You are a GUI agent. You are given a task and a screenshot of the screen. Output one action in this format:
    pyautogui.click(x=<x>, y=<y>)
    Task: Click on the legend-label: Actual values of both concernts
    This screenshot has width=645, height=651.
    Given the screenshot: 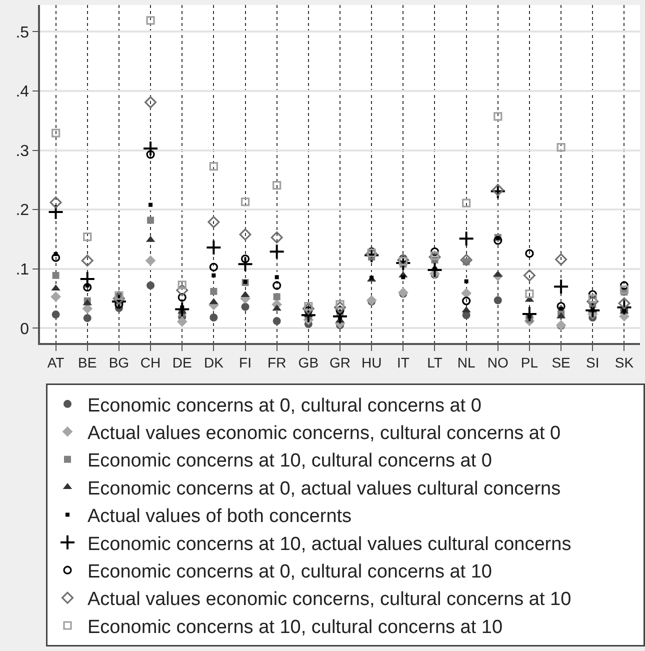 What is the action you would take?
    pyautogui.click(x=220, y=517)
    